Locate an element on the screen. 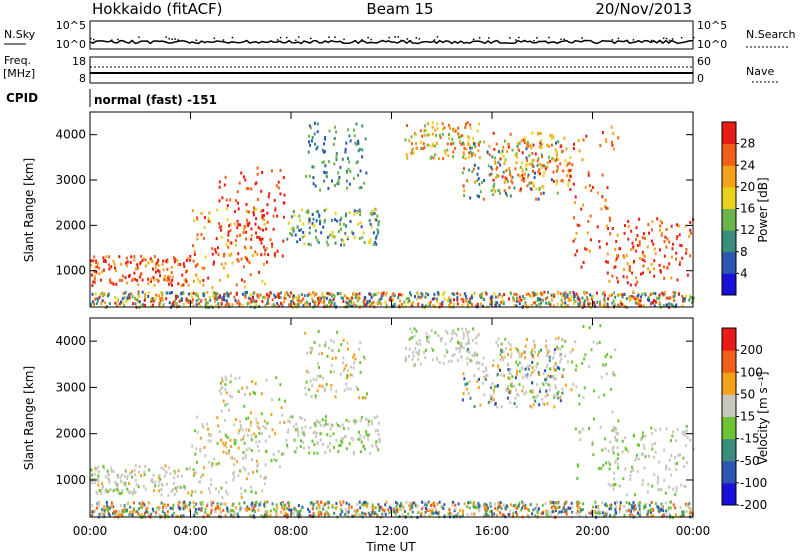 The image size is (800, 554). x-tick-label: 16:00 is located at coordinates (492, 531).